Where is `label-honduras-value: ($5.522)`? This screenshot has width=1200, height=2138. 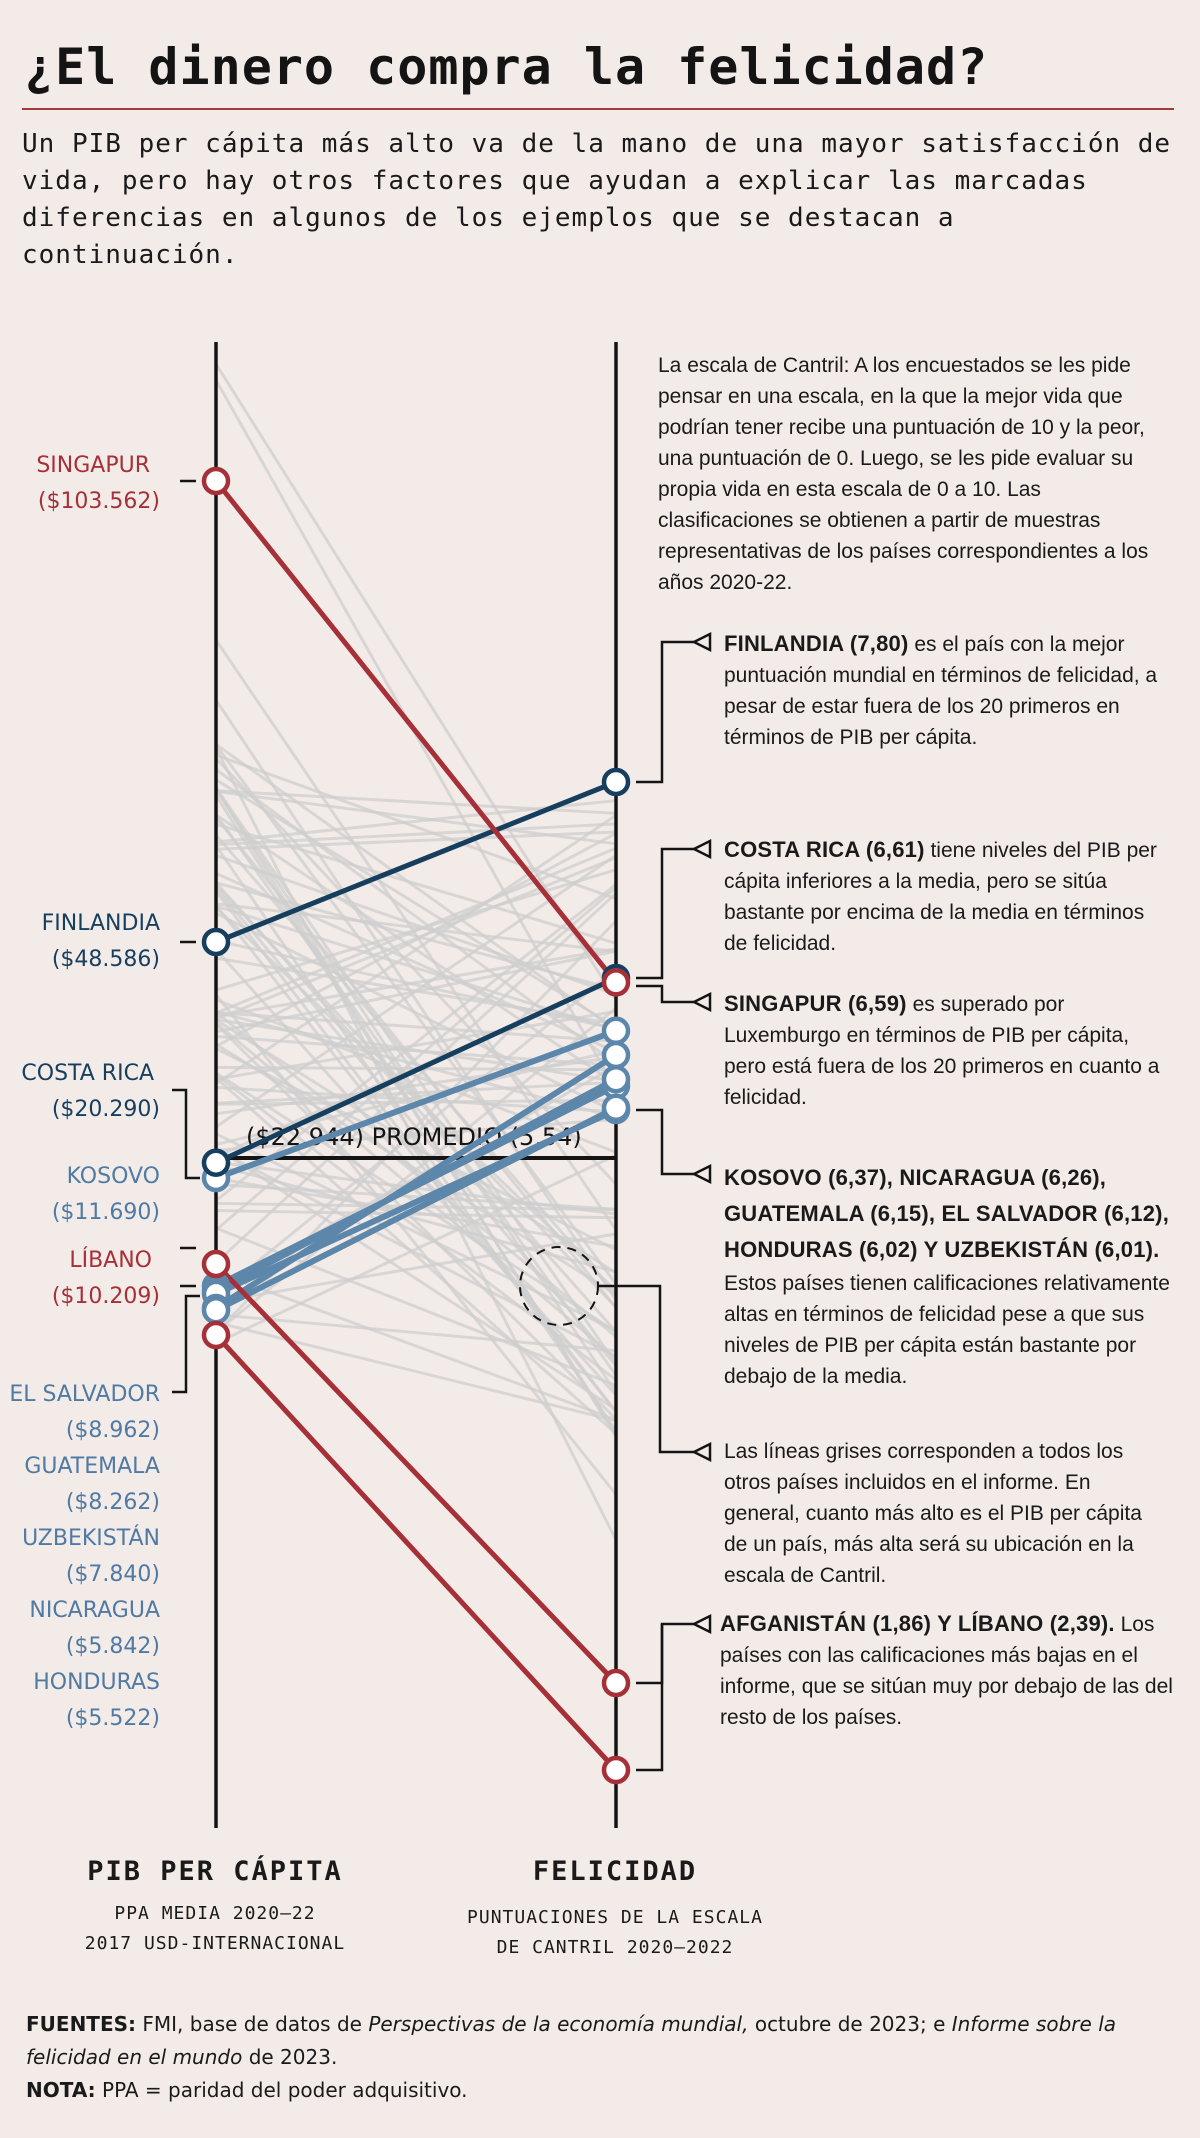 label-honduras-value: ($5.522) is located at coordinates (113, 1718).